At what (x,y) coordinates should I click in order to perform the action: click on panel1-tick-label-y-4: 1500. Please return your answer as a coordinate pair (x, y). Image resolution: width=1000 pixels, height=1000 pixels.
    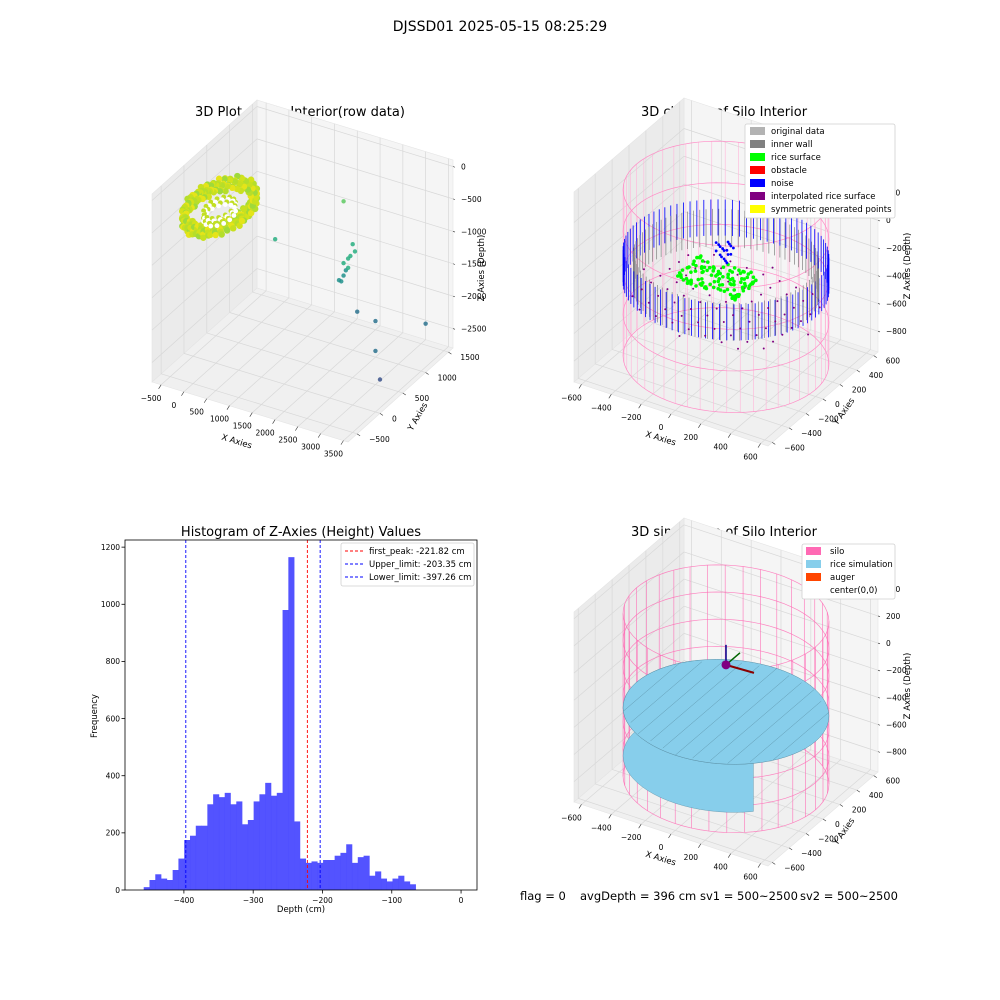
    Looking at the image, I should click on (469, 357).